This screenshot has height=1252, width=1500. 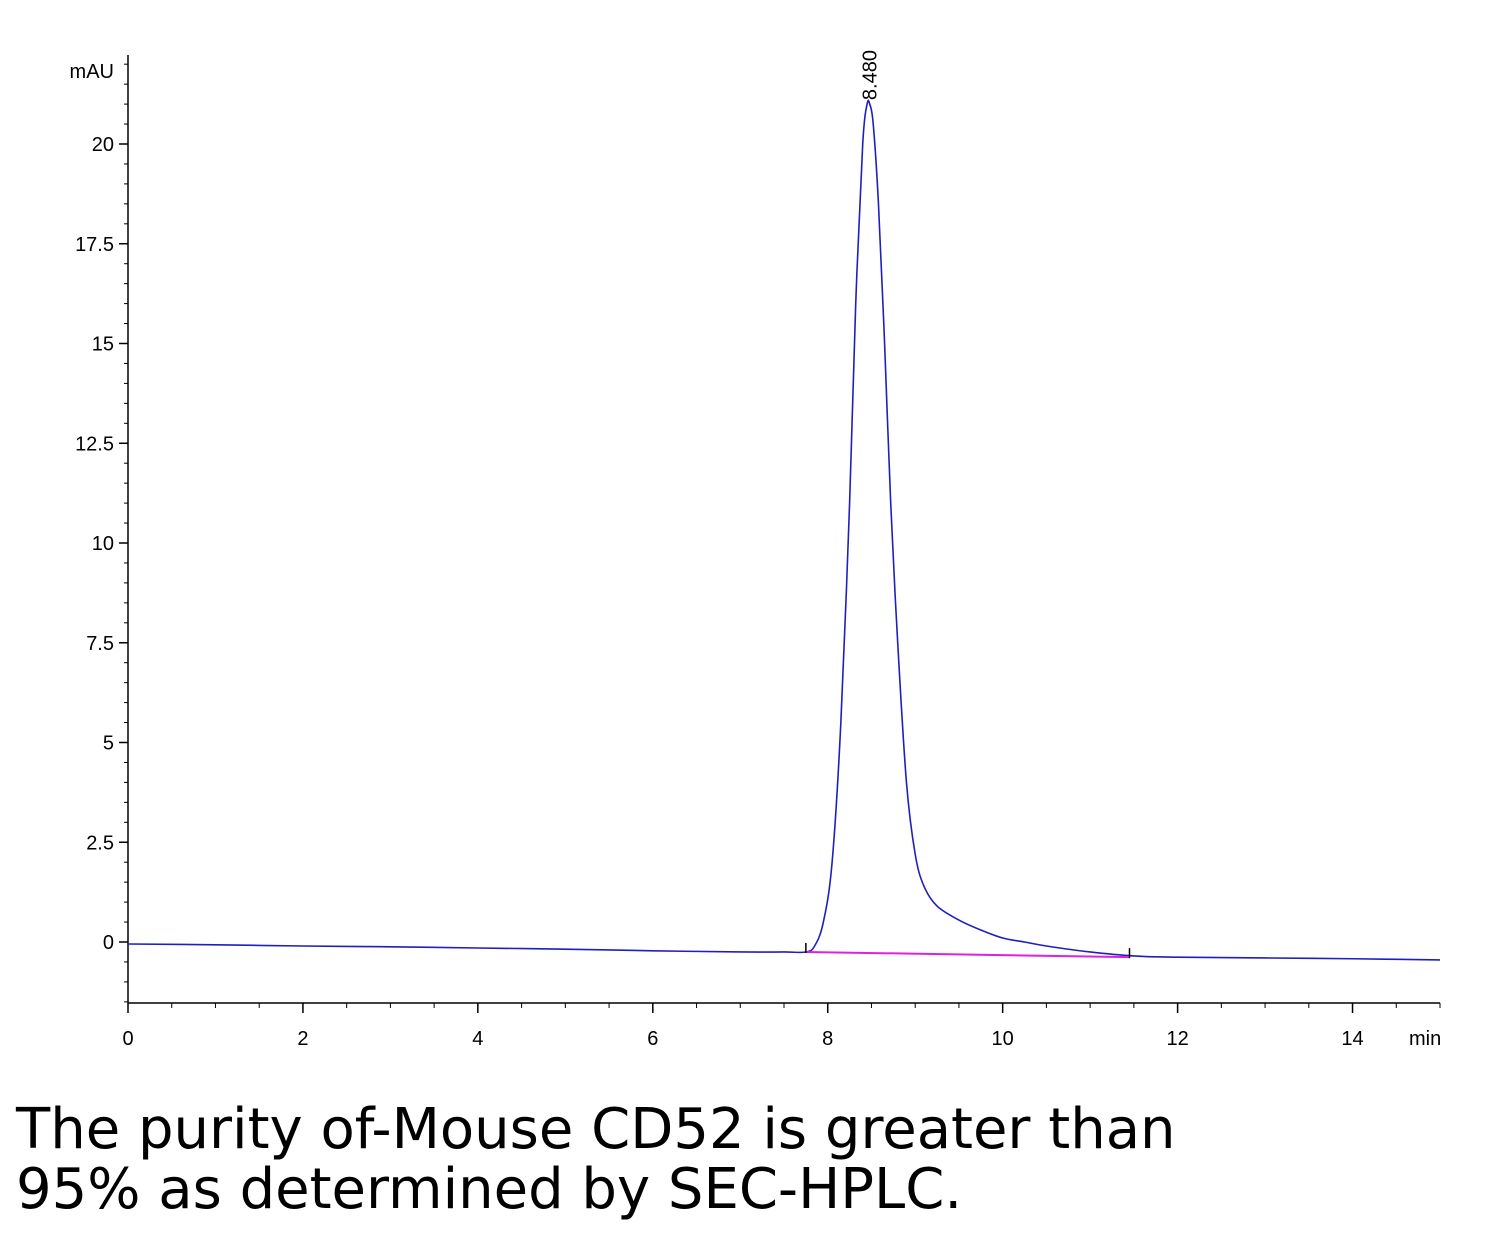 What do you see at coordinates (302, 1039) in the screenshot?
I see `x-tick-label: 2` at bounding box center [302, 1039].